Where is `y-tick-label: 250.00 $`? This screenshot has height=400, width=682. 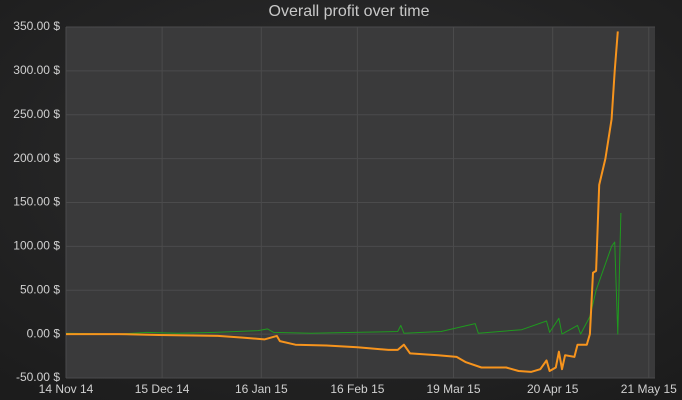 y-tick-label: 250.00 $ is located at coordinates (36, 114).